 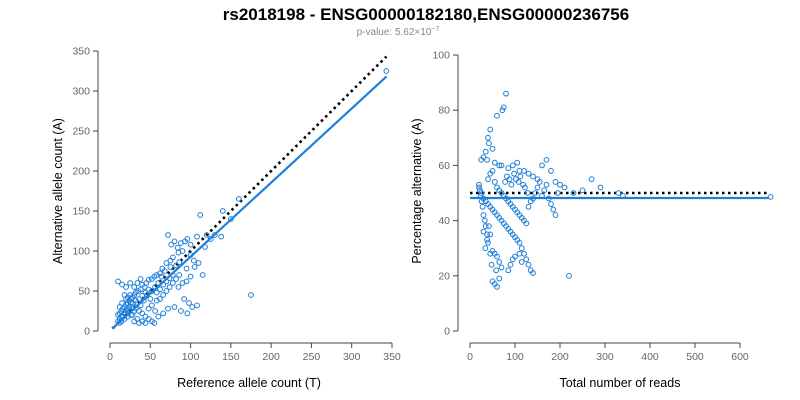 I want to click on left-x-tick-label: 200, so click(x=271, y=357).